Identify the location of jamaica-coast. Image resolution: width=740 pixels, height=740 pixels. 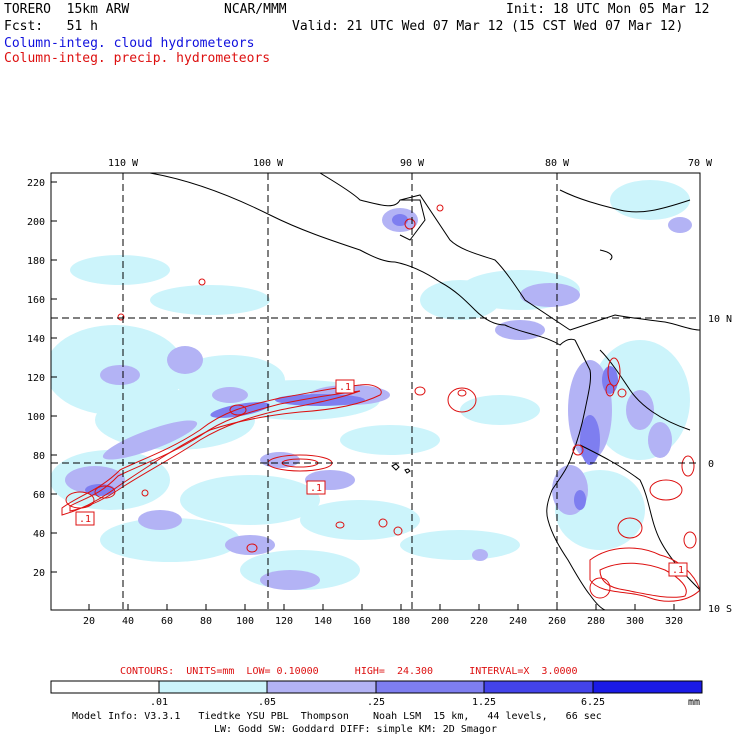
(606, 255).